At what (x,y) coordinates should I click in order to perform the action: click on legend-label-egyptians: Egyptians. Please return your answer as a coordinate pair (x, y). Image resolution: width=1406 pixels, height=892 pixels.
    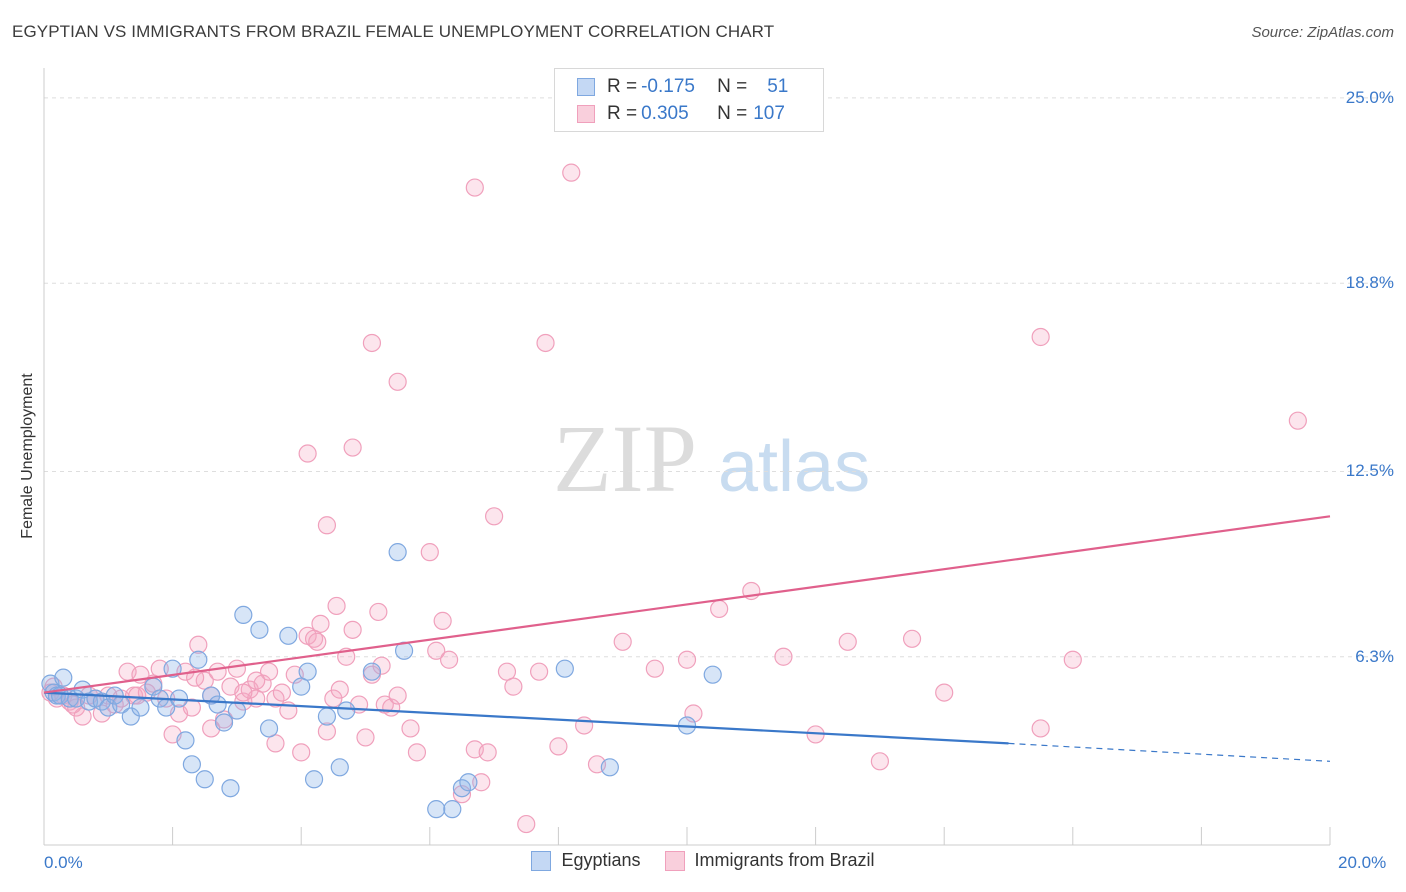
    Looking at the image, I should click on (601, 860).